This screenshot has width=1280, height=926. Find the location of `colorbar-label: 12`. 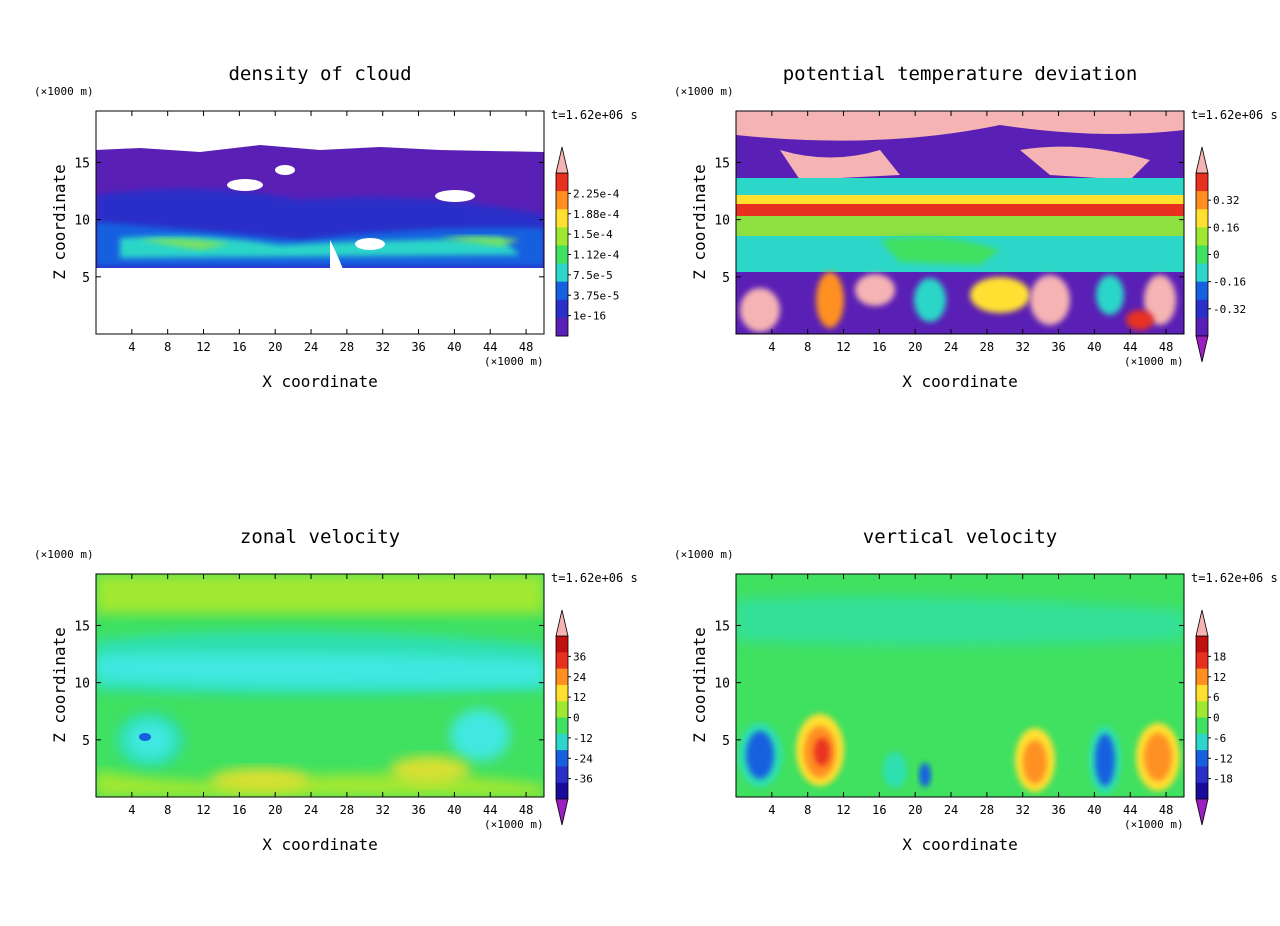

colorbar-label: 12 is located at coordinates (579, 697).